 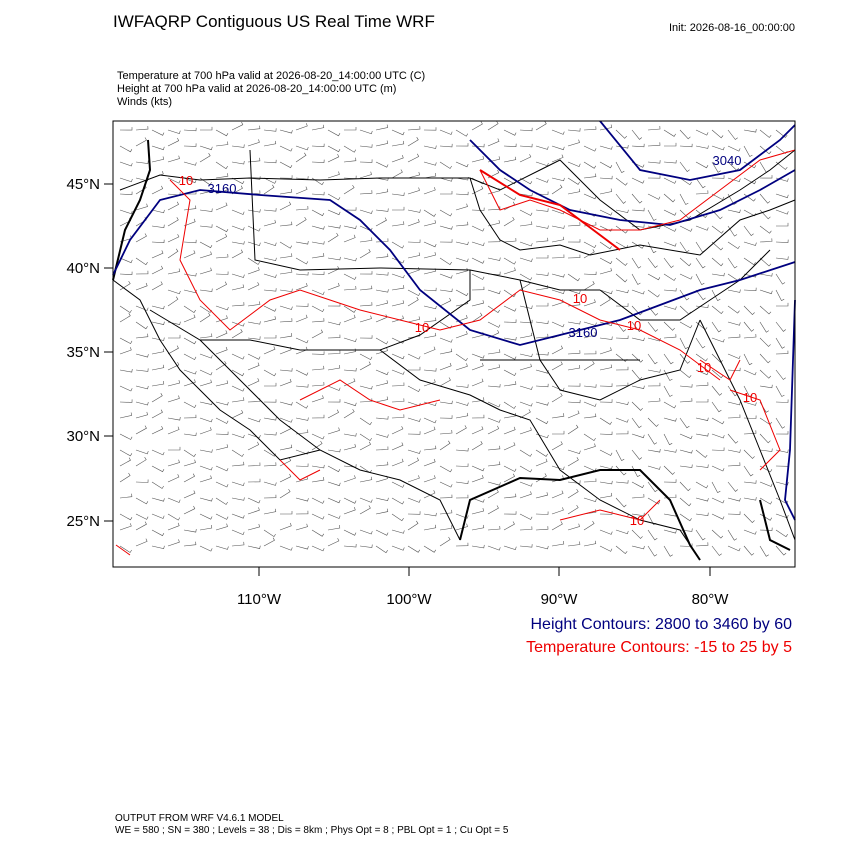 I want to click on temperature-label: 10, so click(x=580, y=298).